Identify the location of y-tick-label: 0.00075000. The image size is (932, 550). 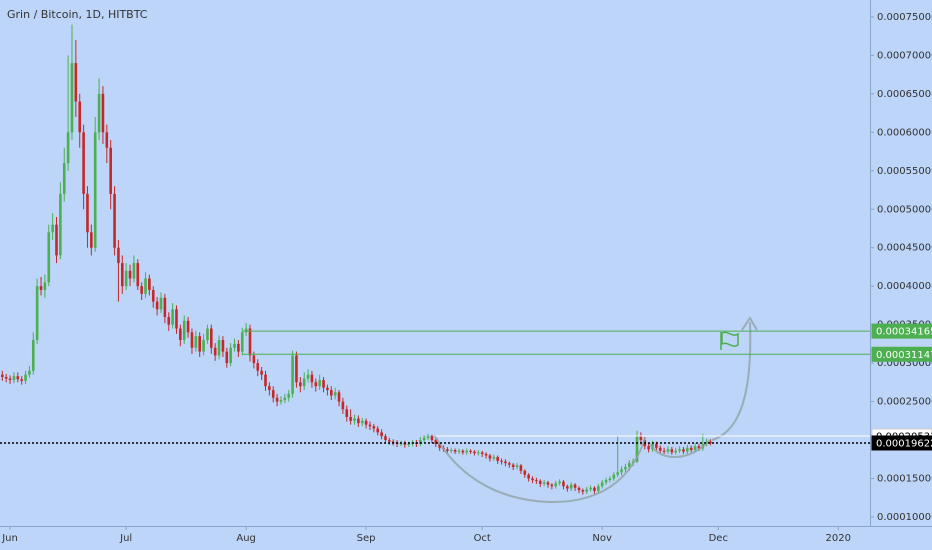
(904, 17).